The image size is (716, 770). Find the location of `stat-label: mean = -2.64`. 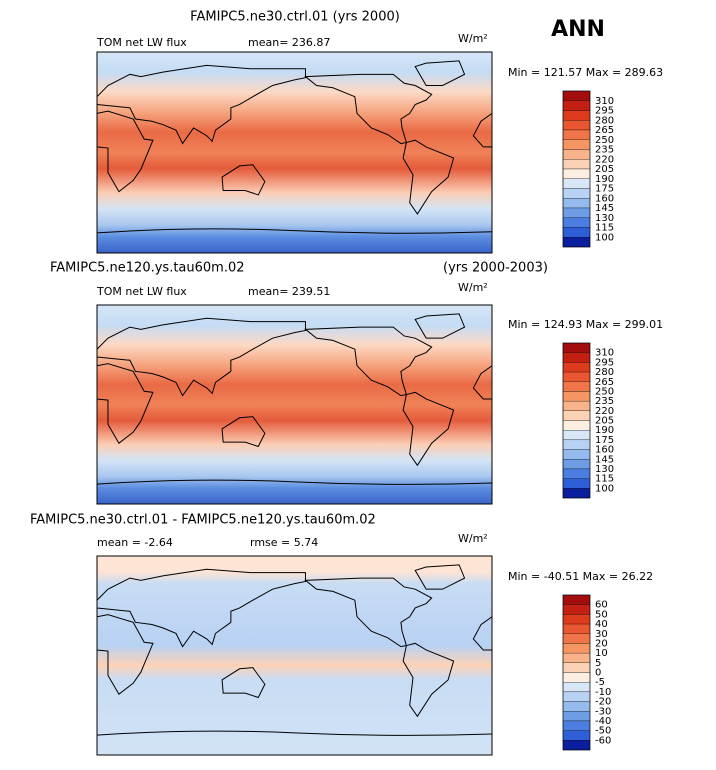

stat-label: mean = -2.64 is located at coordinates (135, 542).